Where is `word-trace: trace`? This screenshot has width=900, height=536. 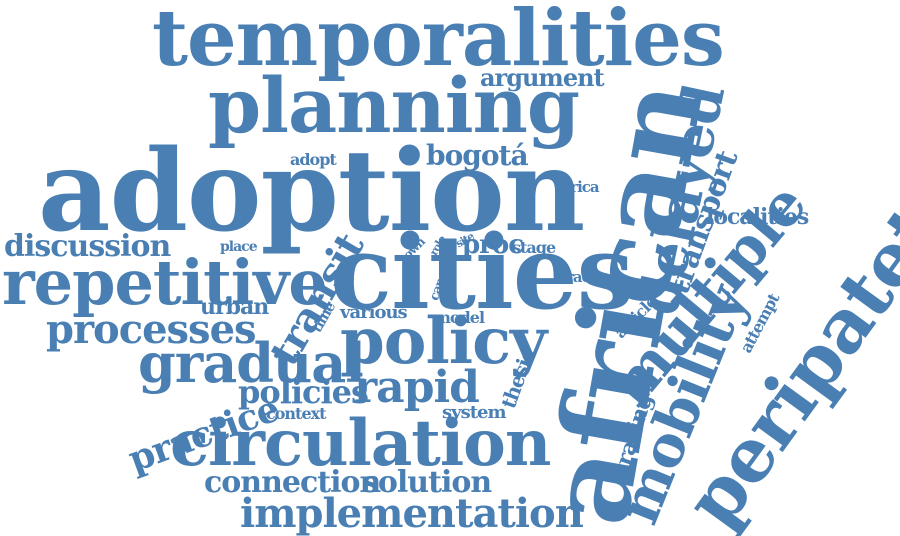 word-trace: trace is located at coordinates (579, 277).